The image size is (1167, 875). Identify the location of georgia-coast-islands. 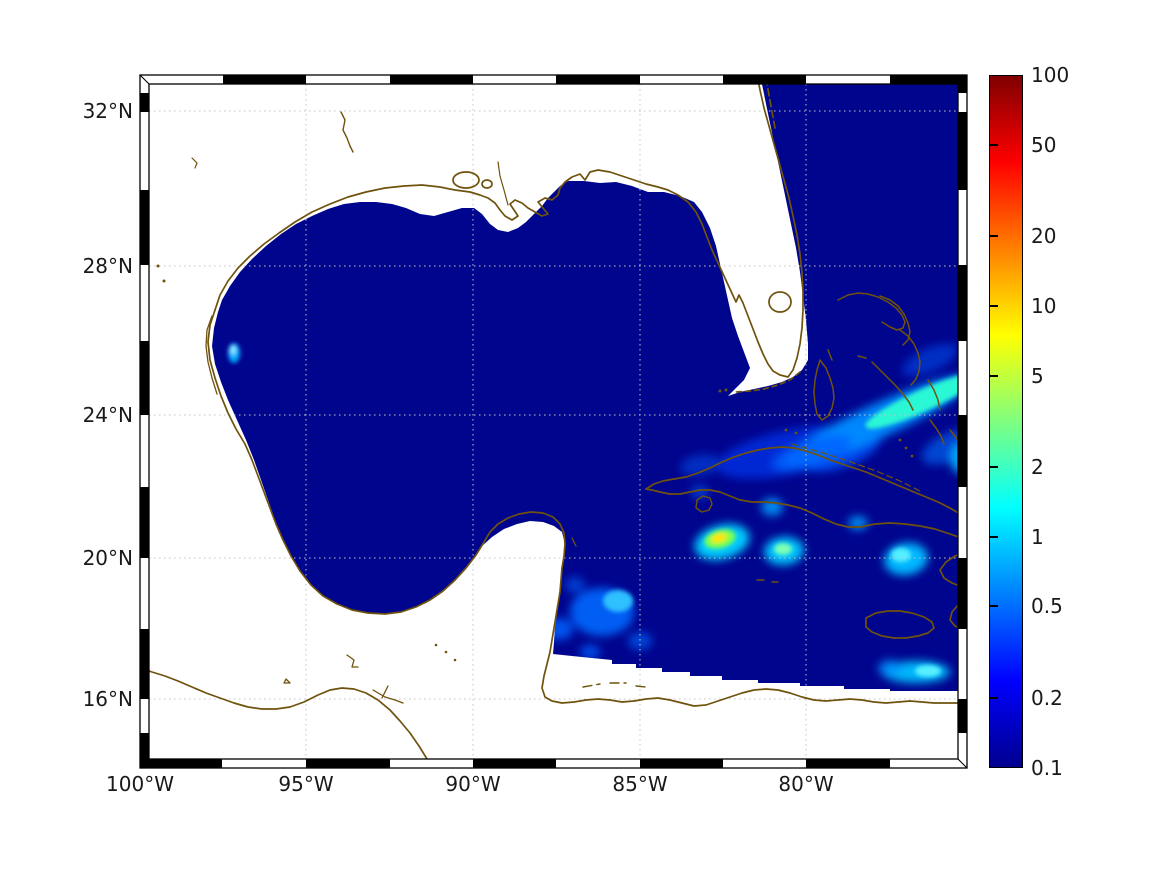
(771, 106).